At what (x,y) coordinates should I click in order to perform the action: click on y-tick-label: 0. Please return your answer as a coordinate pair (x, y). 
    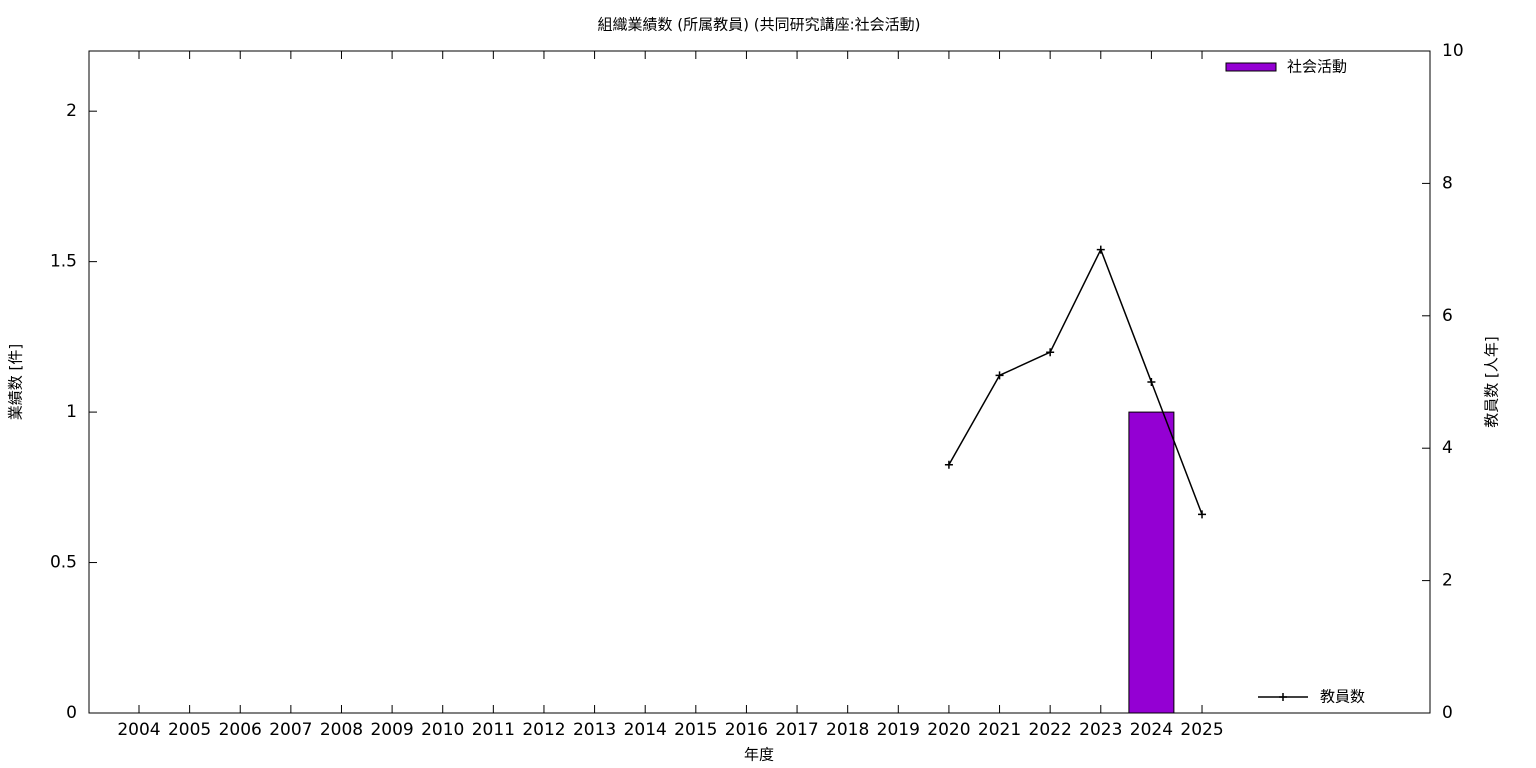
    Looking at the image, I should click on (71, 713).